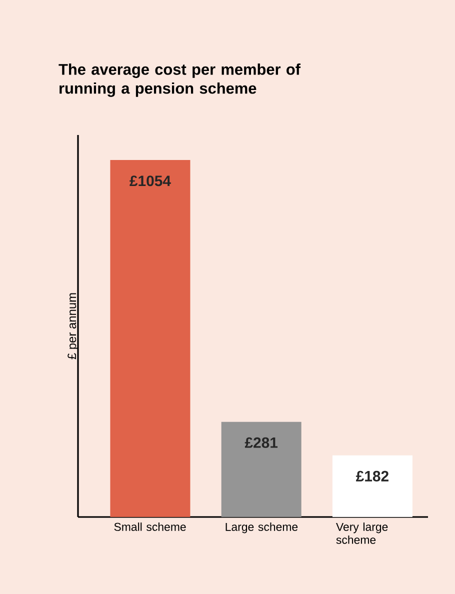 The width and height of the screenshot is (455, 594). I want to click on y-axis-title: £ per annum, so click(73, 326).